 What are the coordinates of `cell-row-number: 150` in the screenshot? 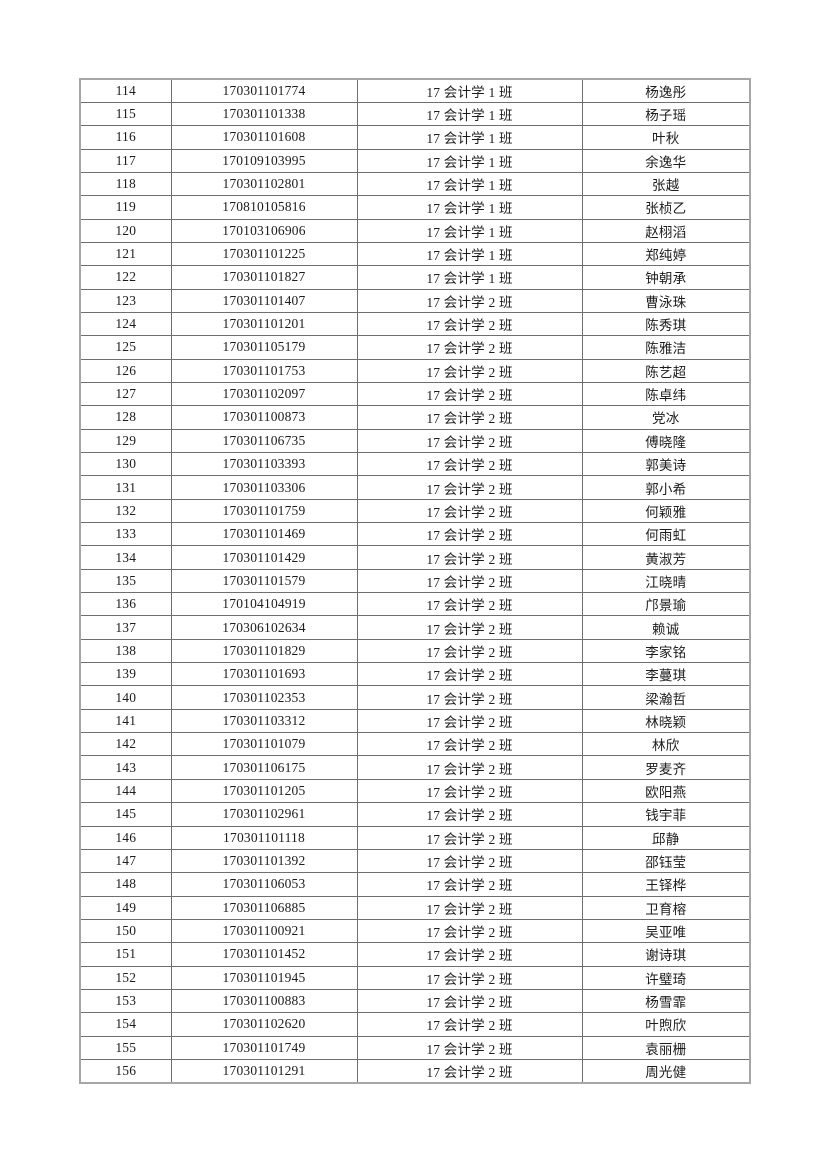 It's located at (125, 931).